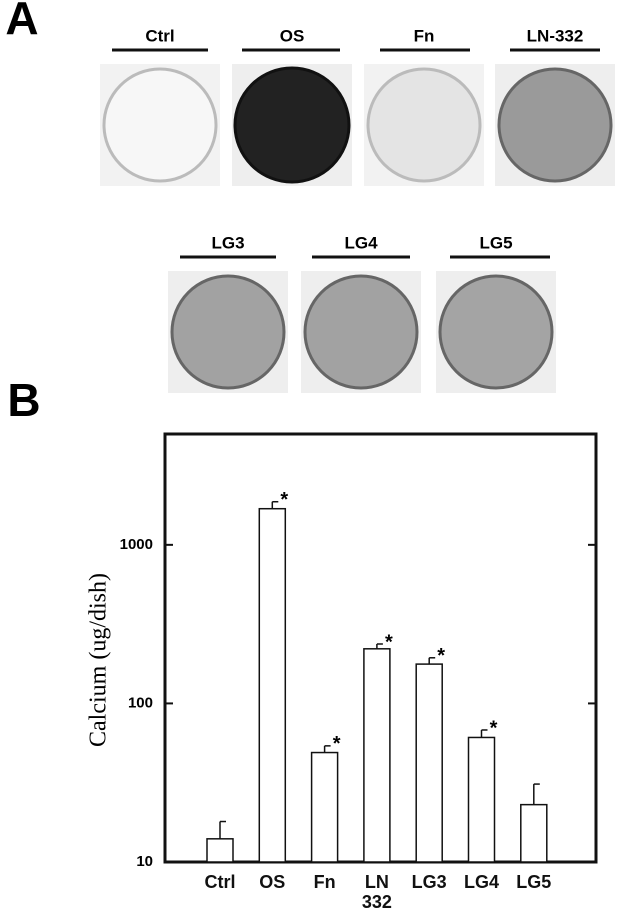 The image size is (626, 914). What do you see at coordinates (424, 35) in the screenshot?
I see `dish-label: Fn` at bounding box center [424, 35].